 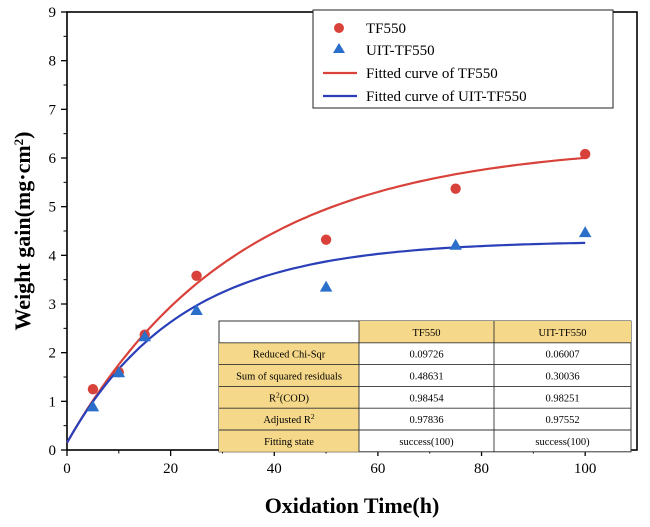 I want to click on legend-marker-uit-tf550, so click(x=339, y=48).